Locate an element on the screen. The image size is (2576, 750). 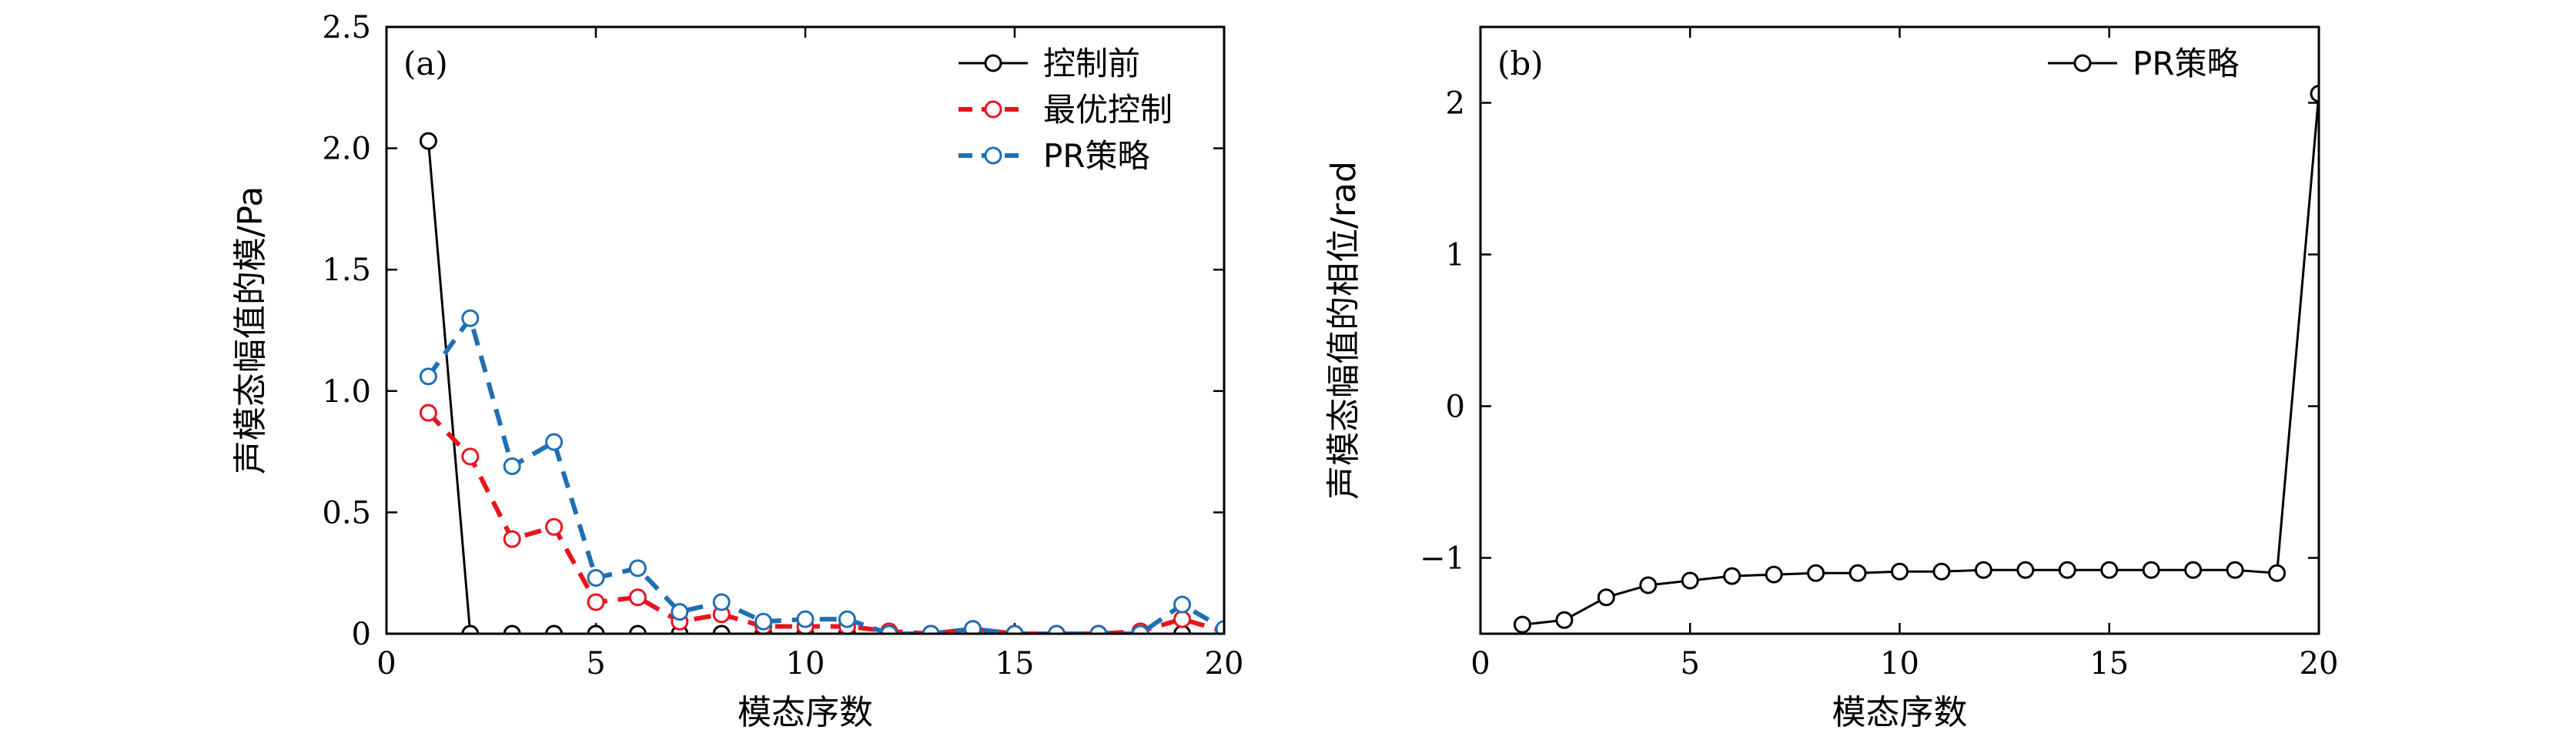
y-tick-label: 1.0 is located at coordinates (347, 392).